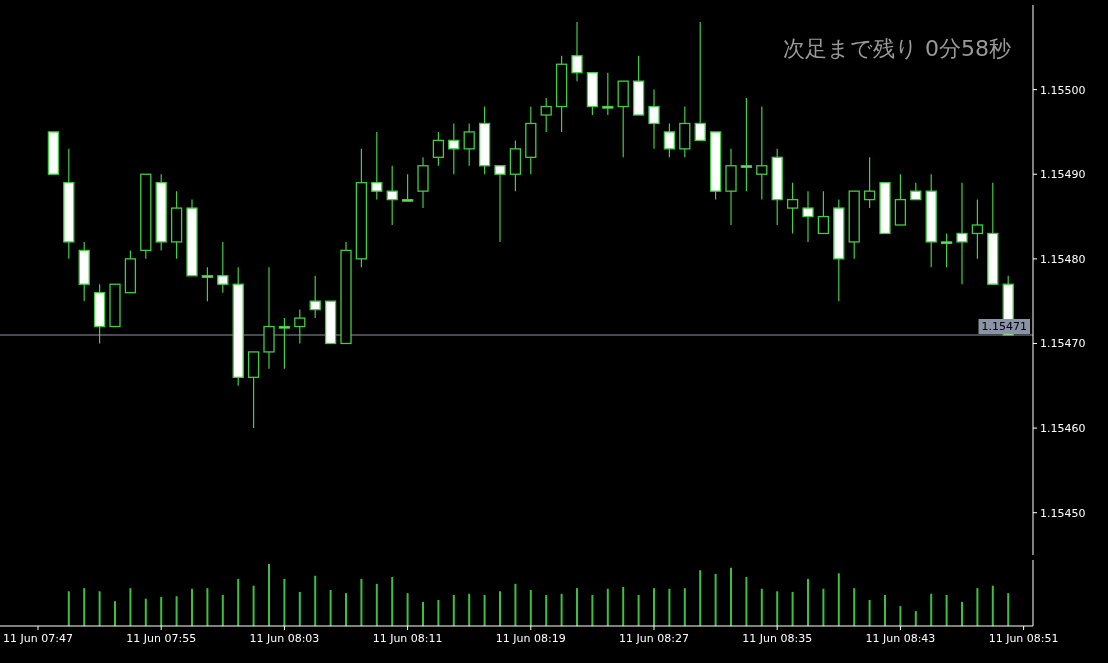 This screenshot has width=1108, height=663. What do you see at coordinates (1023, 638) in the screenshot?
I see `x-tick-label: 11 Jun 08:51` at bounding box center [1023, 638].